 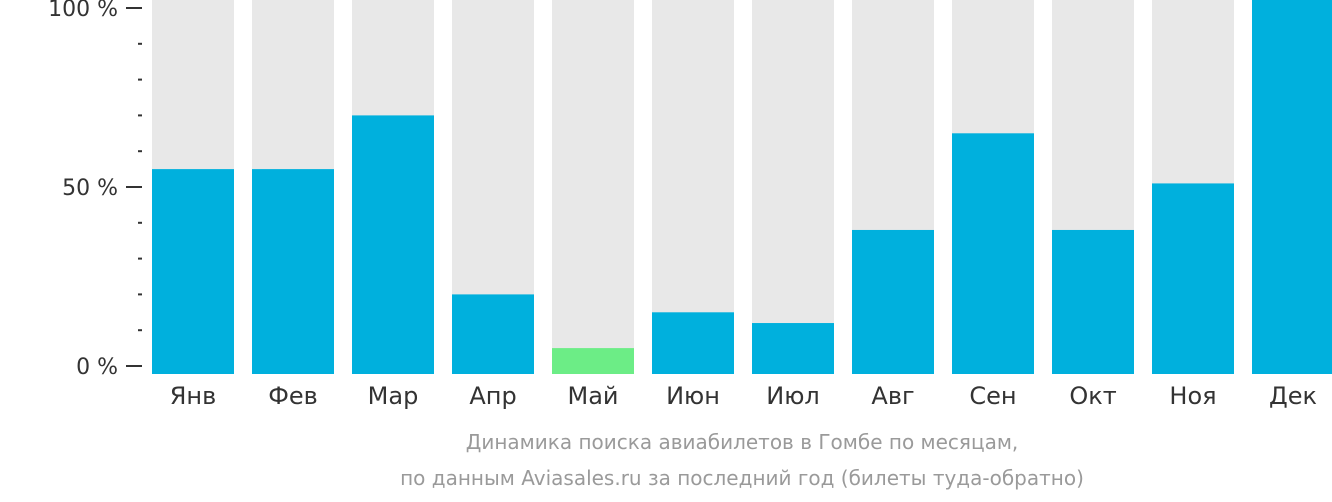 I want to click on y-axis: 100 % 50 % 0 %, so click(x=95, y=190).